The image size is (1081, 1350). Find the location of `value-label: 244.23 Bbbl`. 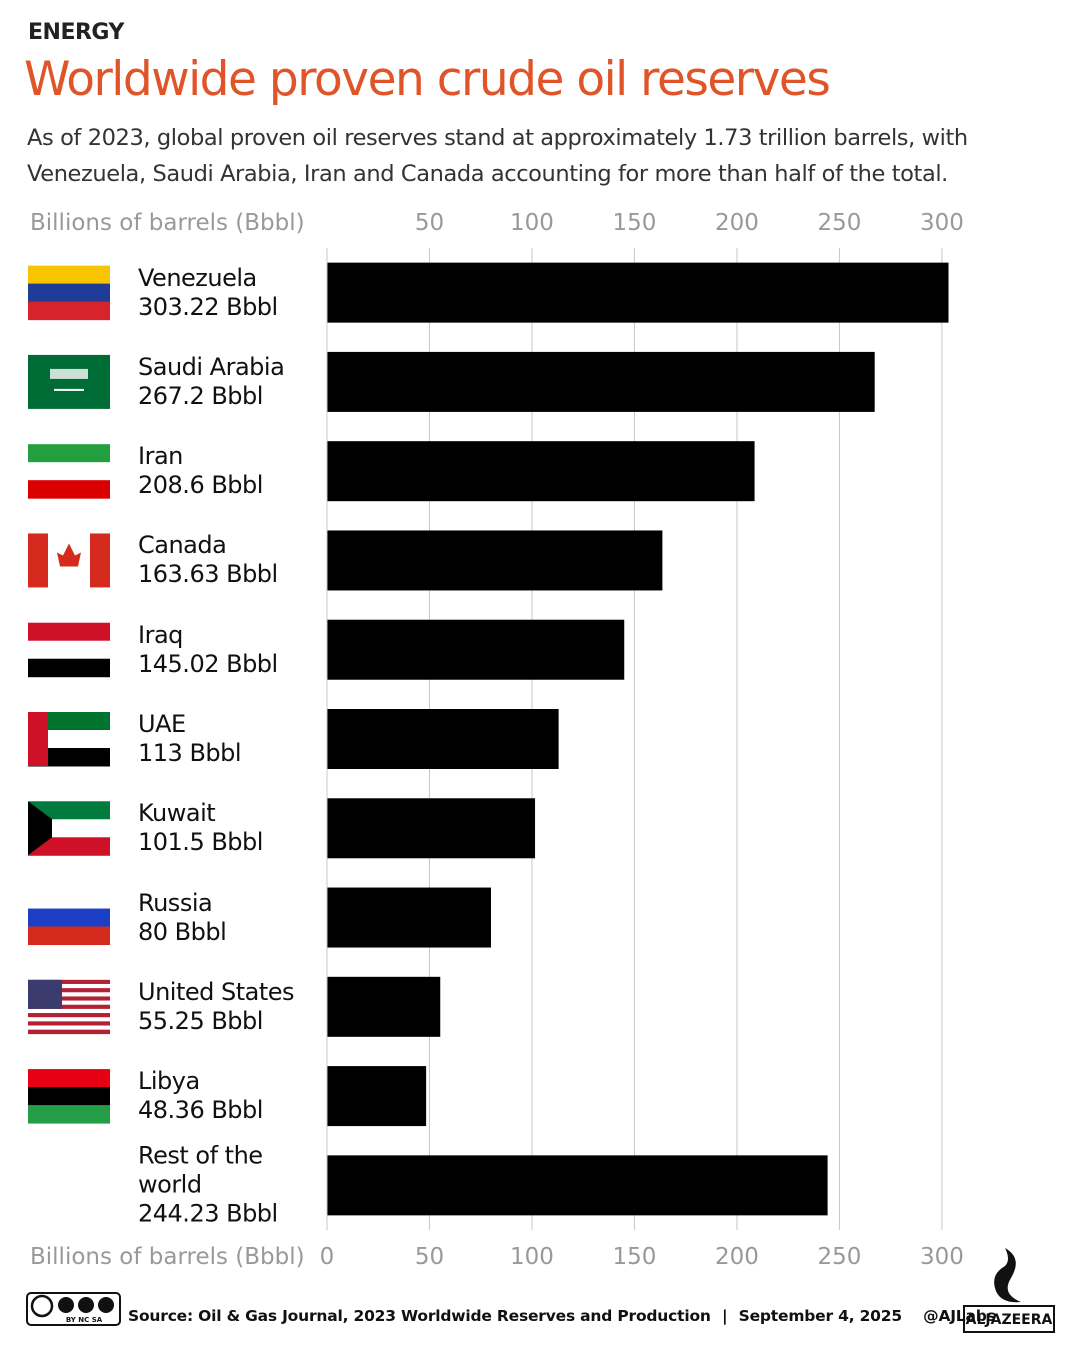

value-label: 244.23 Bbbl is located at coordinates (208, 1213).